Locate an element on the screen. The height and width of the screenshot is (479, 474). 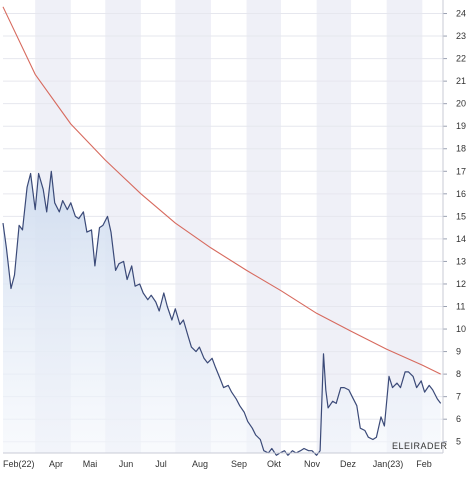
y-tick-label: 15 is located at coordinates (461, 216).